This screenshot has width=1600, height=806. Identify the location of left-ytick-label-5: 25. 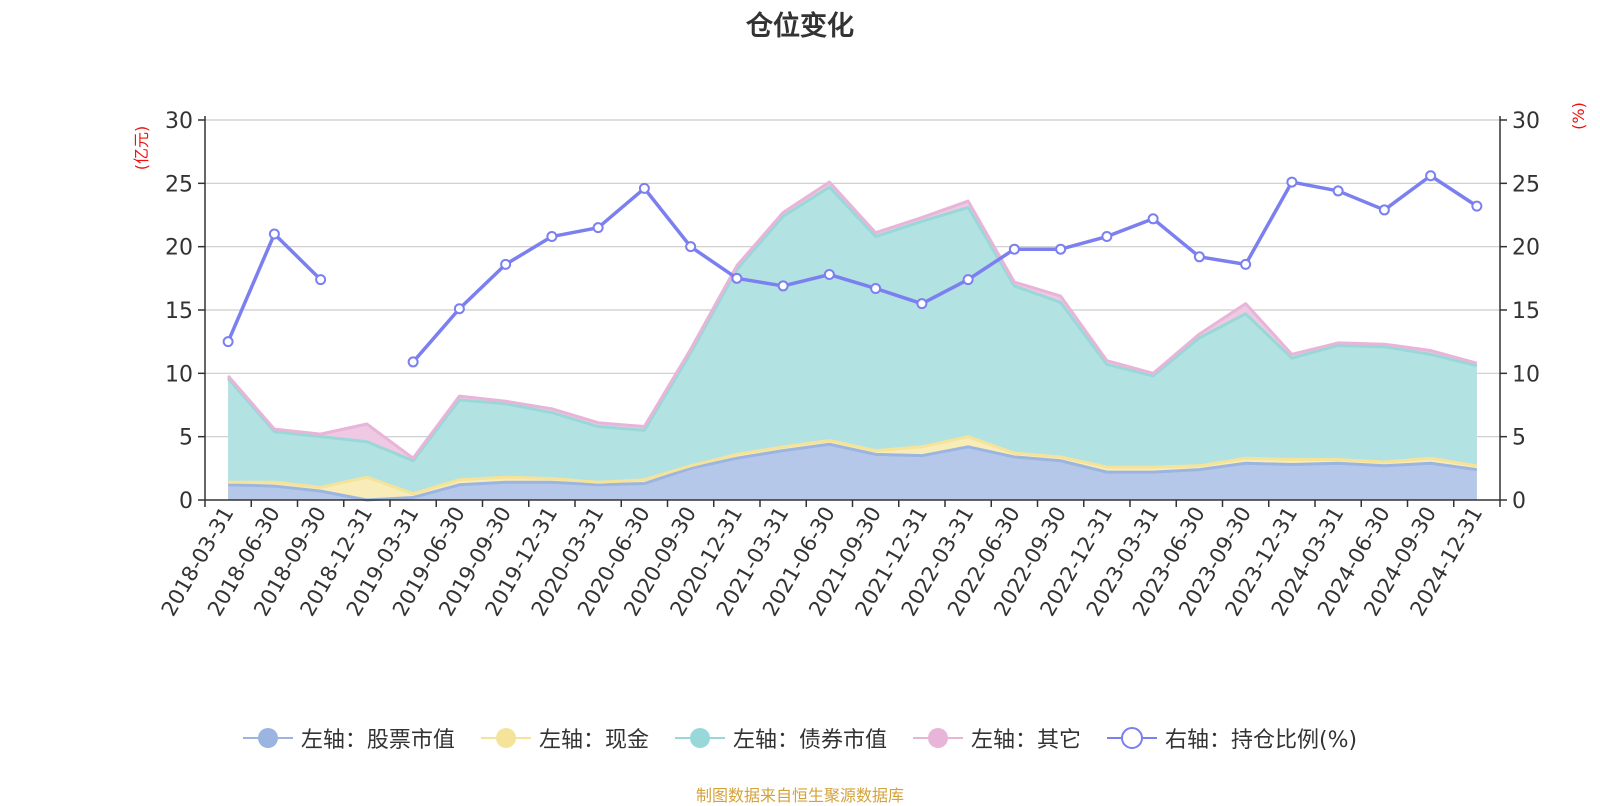
(179, 184).